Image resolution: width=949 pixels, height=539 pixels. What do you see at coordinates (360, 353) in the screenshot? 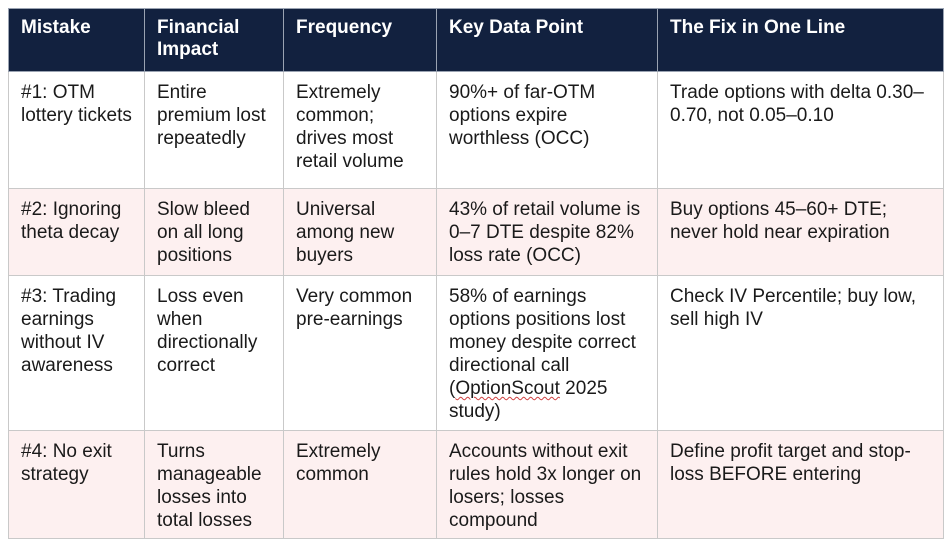
I see `cell-frequency: Very common pre-earnings` at bounding box center [360, 353].